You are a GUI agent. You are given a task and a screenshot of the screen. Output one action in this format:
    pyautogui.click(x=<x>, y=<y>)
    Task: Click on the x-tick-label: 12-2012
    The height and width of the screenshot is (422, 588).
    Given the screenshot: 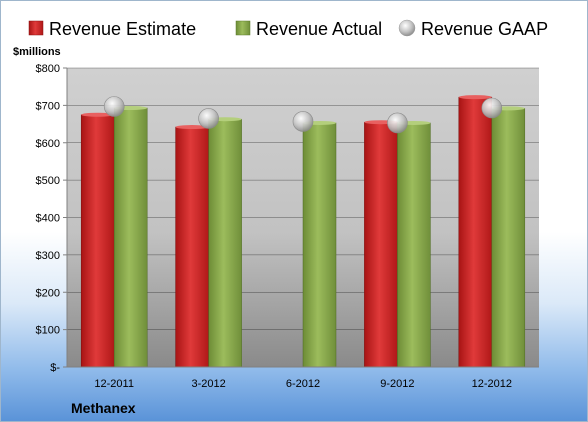 What is the action you would take?
    pyautogui.click(x=492, y=384)
    